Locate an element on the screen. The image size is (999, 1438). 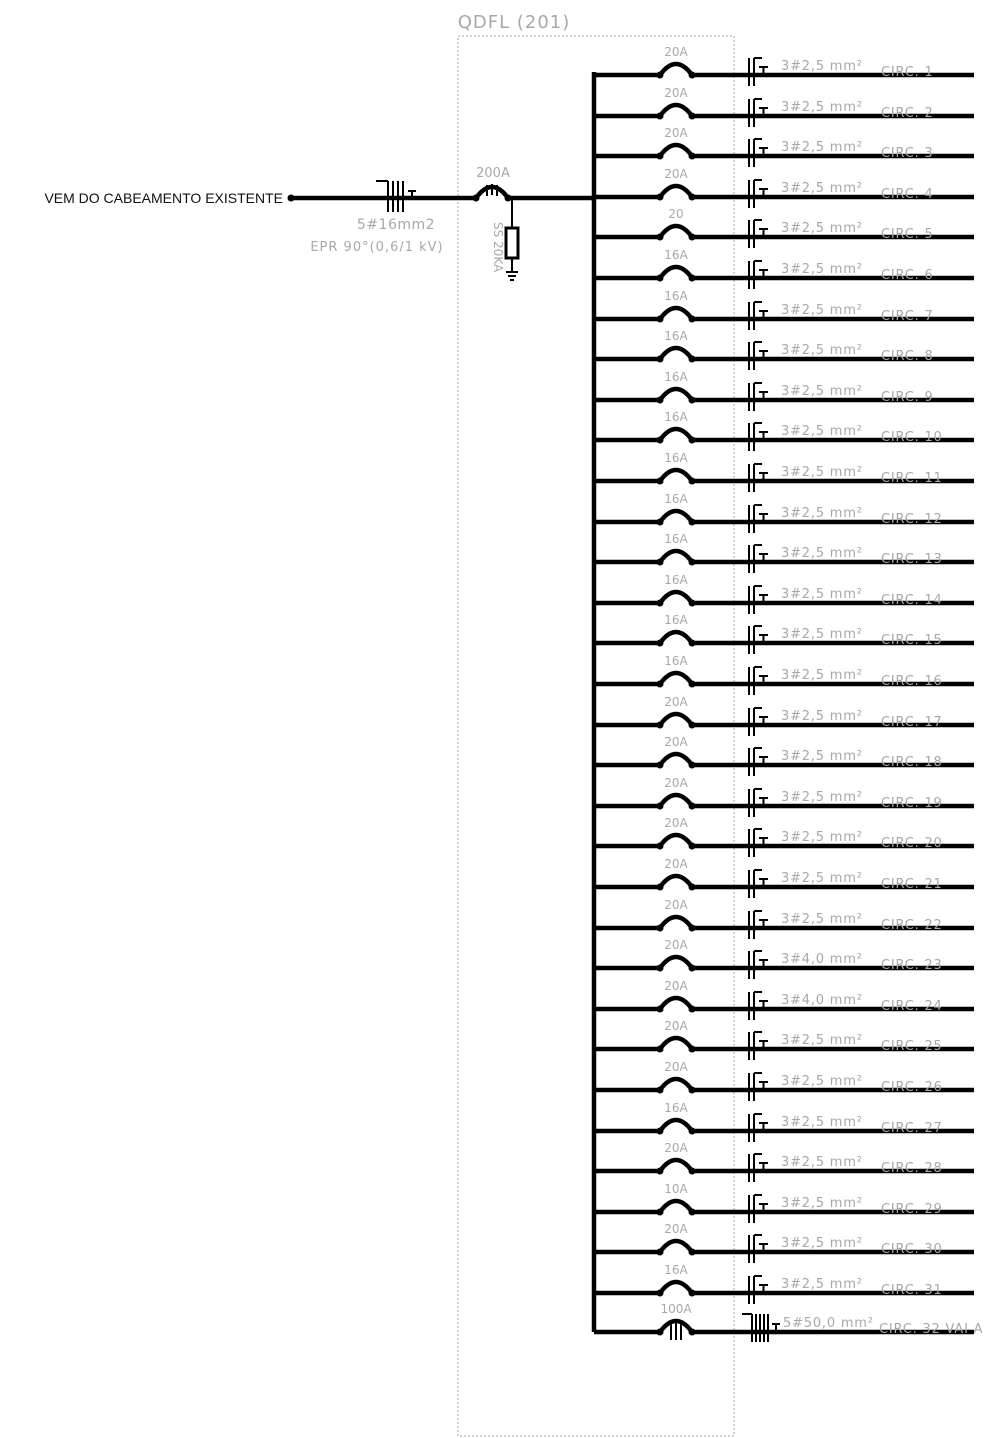
circuit-name: CIRC. 15 is located at coordinates (912, 640).